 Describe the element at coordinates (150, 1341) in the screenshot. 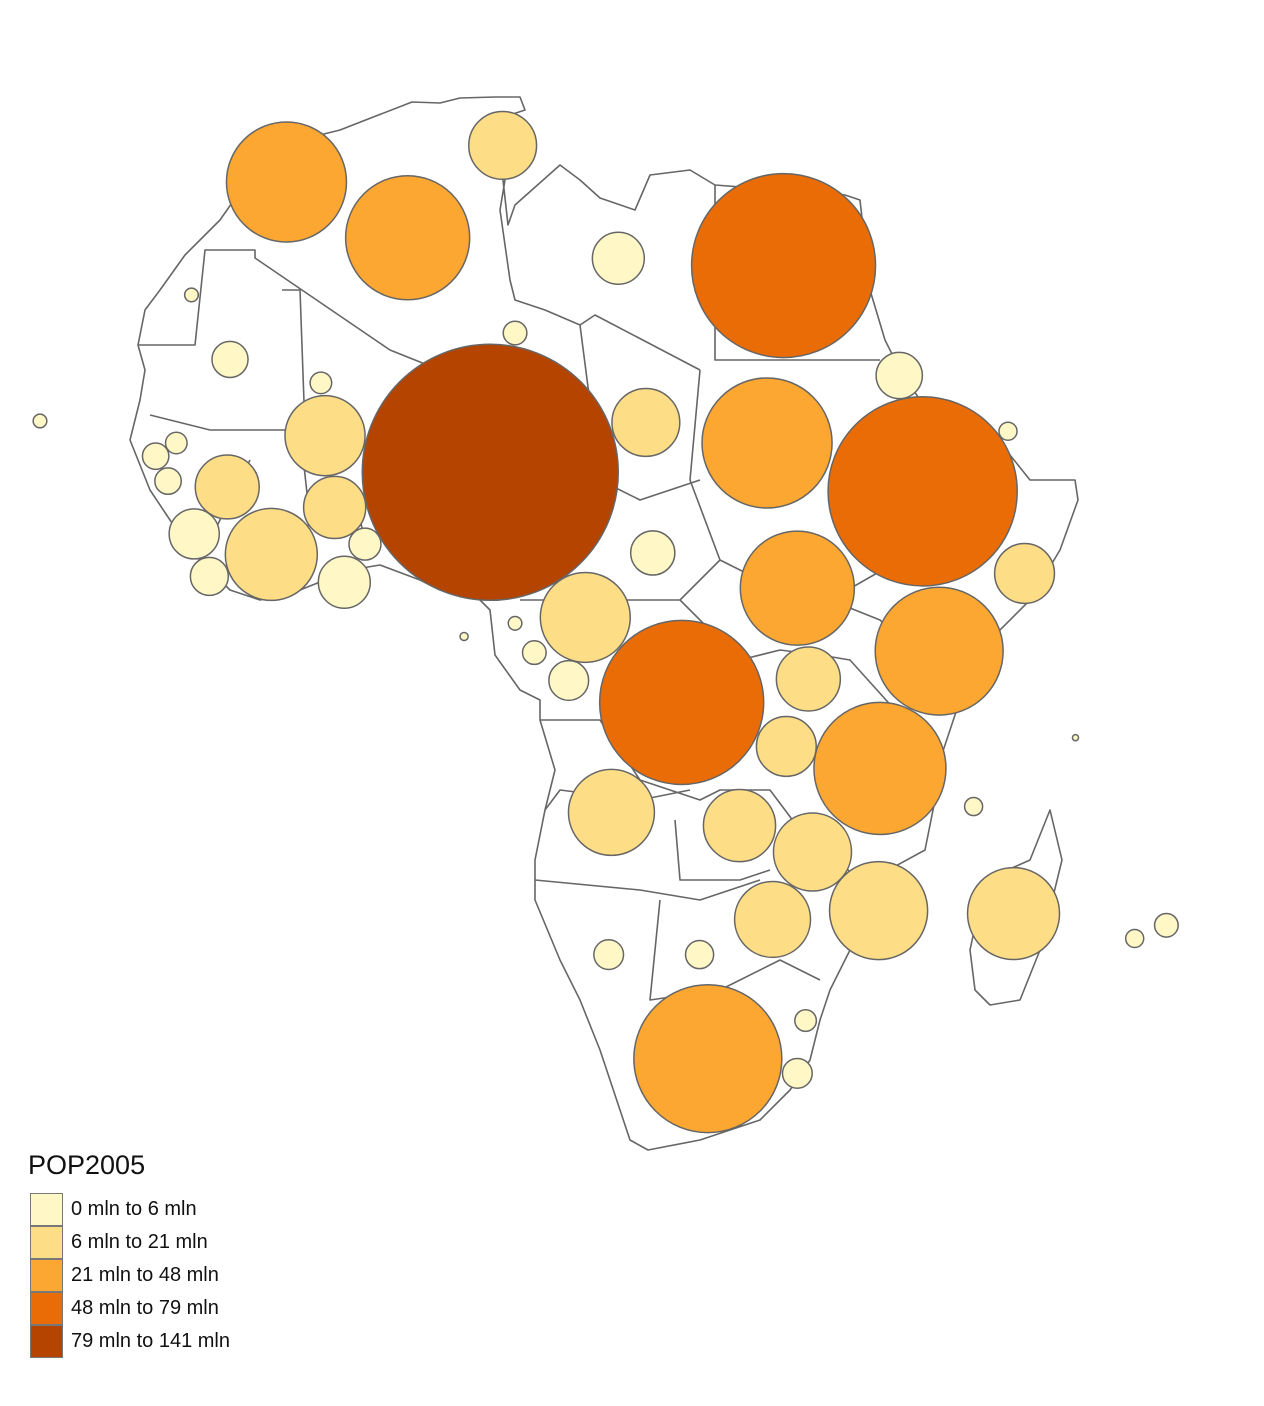

I see `legend-label: 79 mln to 141 mln` at that location.